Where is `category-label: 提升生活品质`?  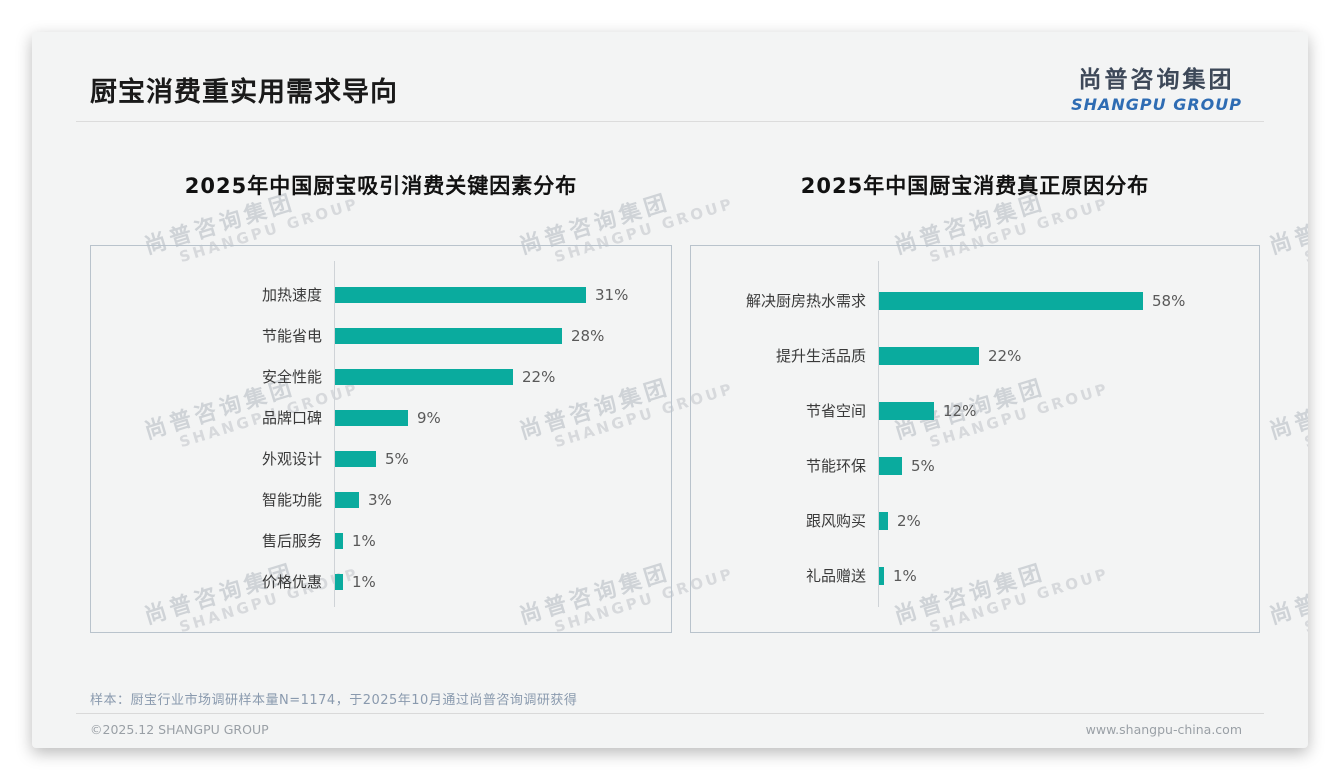 category-label: 提升生活品质 is located at coordinates (820, 356).